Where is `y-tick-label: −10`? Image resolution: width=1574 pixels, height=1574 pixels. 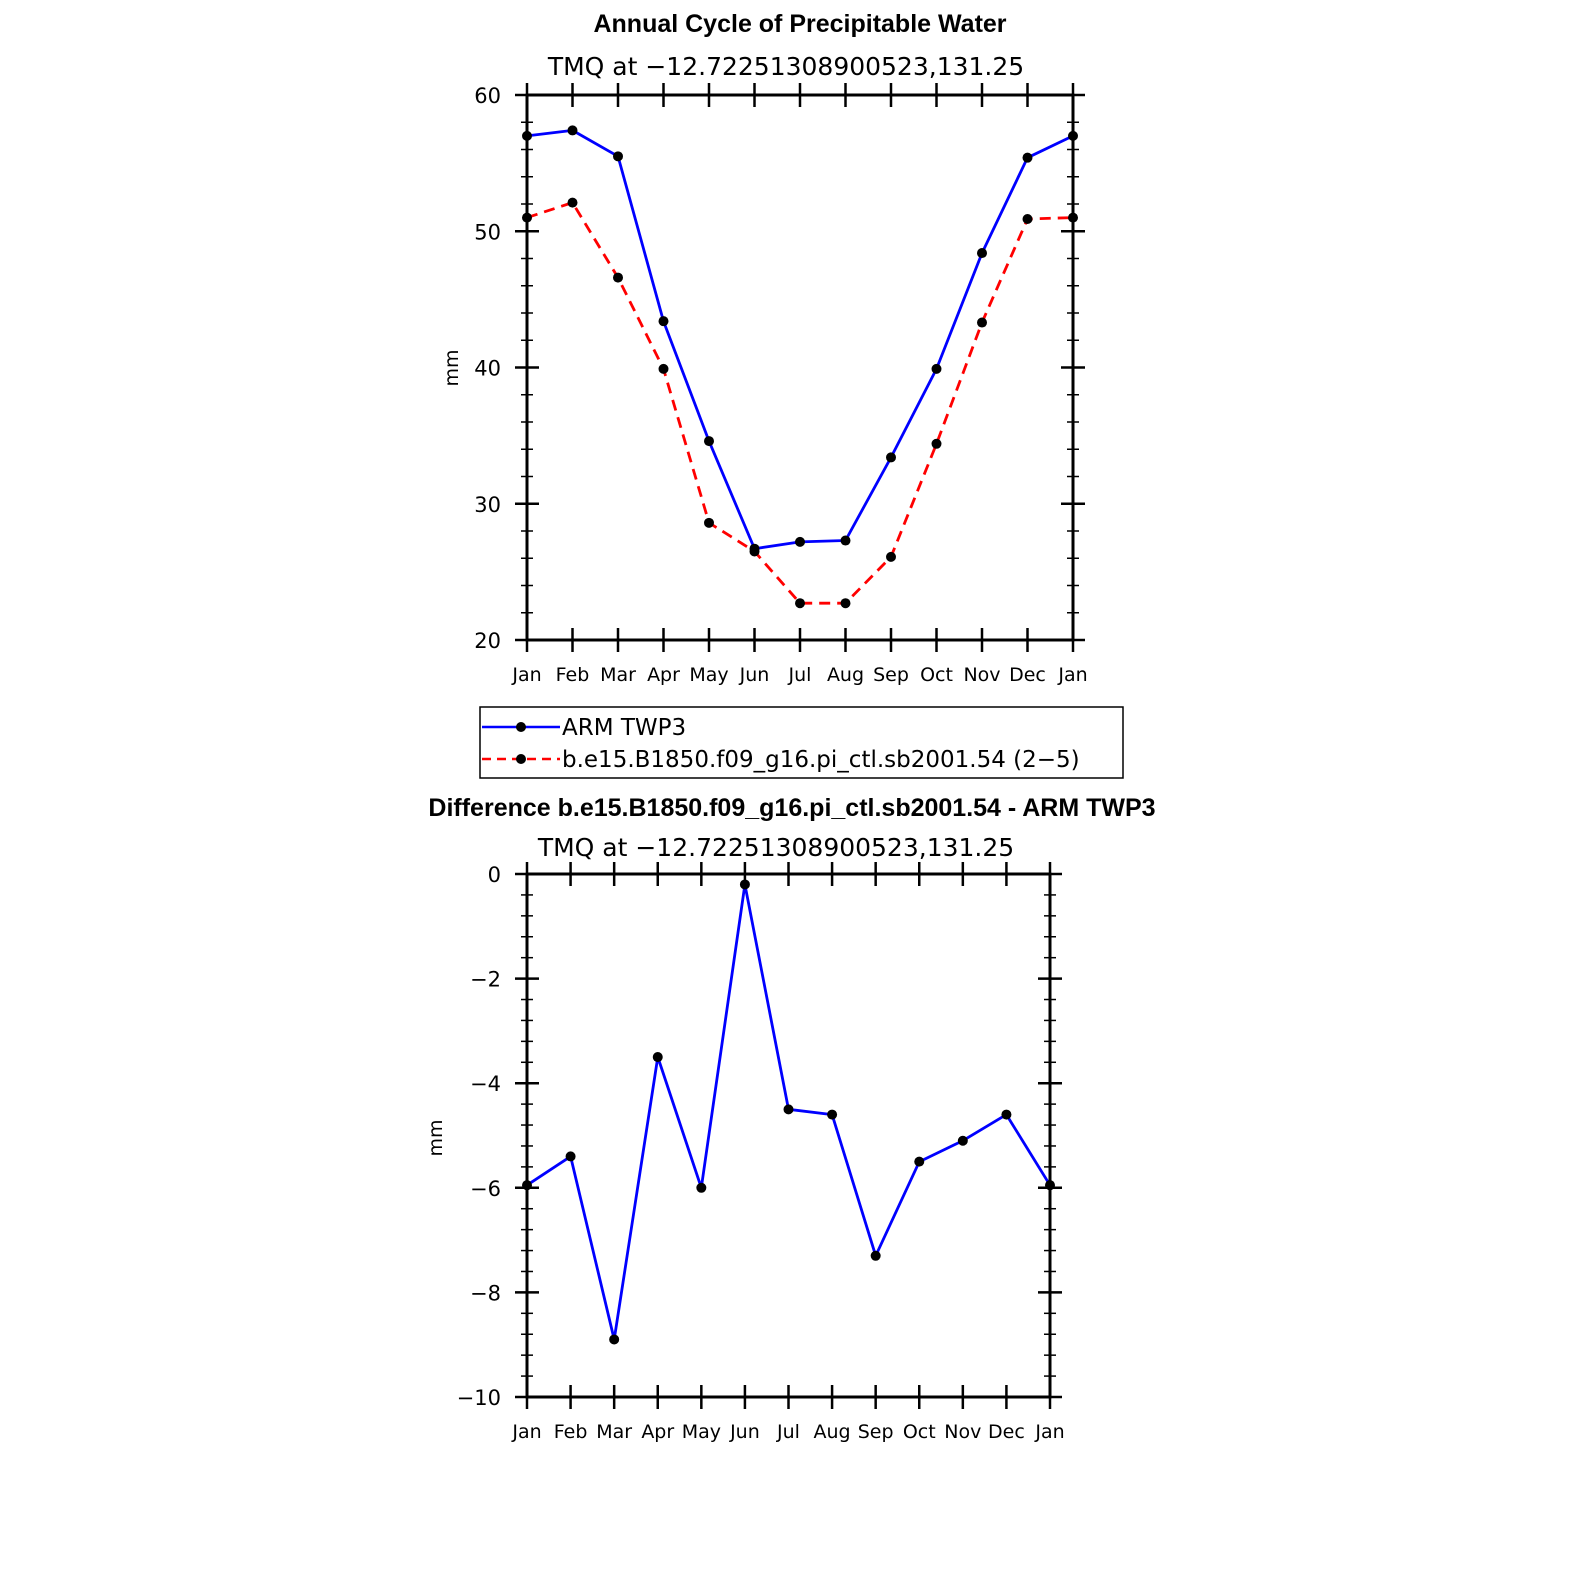 y-tick-label: −10 is located at coordinates (479, 1398).